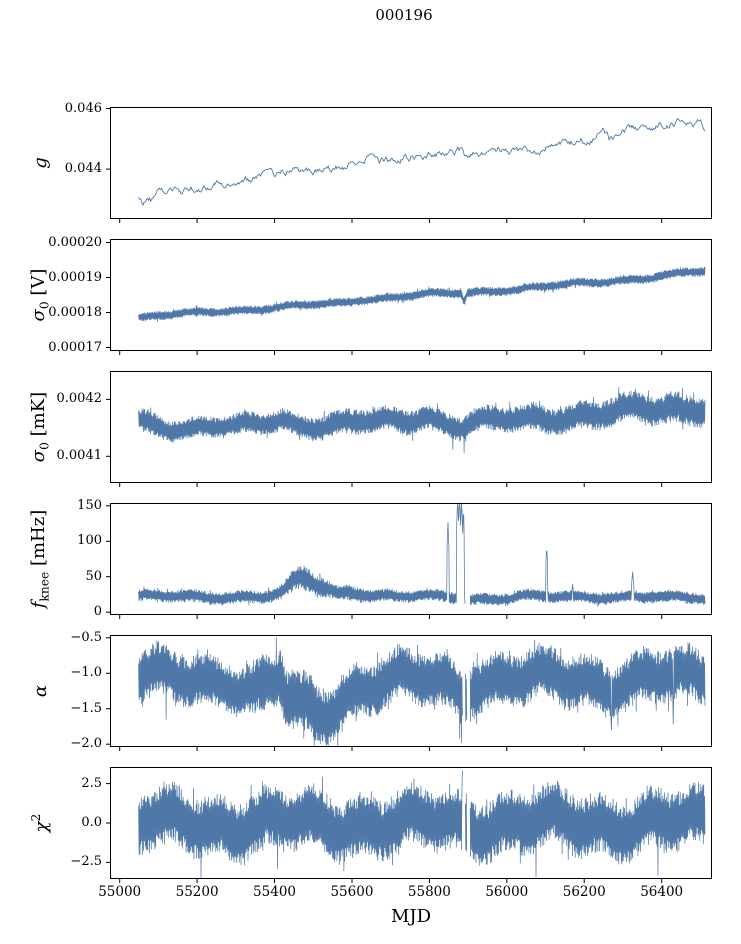 Image resolution: width=741 pixels, height=944 pixels. Describe the element at coordinates (91, 822) in the screenshot. I see `y-tick-label: 0.0` at that location.